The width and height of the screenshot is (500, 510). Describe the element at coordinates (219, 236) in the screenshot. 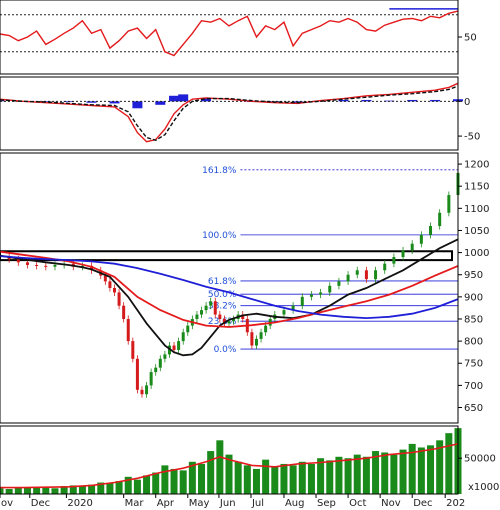

I see `fib-level-label: 100.0%` at that location.